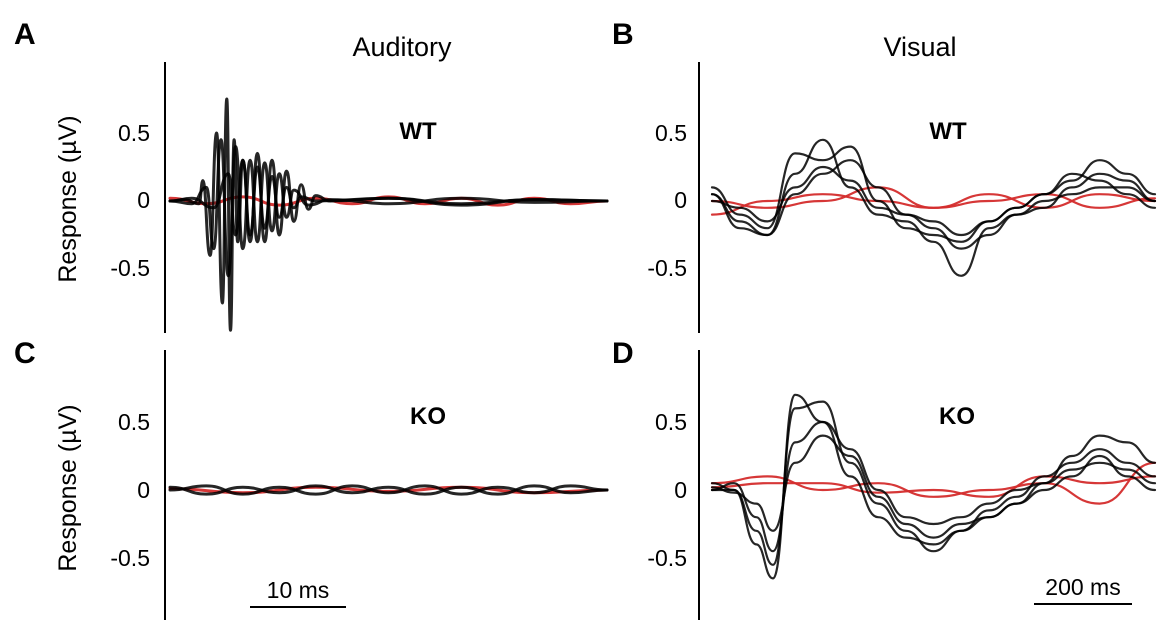 The image size is (1161, 623). What do you see at coordinates (919, 47) in the screenshot?
I see `title-visual: Visual` at bounding box center [919, 47].